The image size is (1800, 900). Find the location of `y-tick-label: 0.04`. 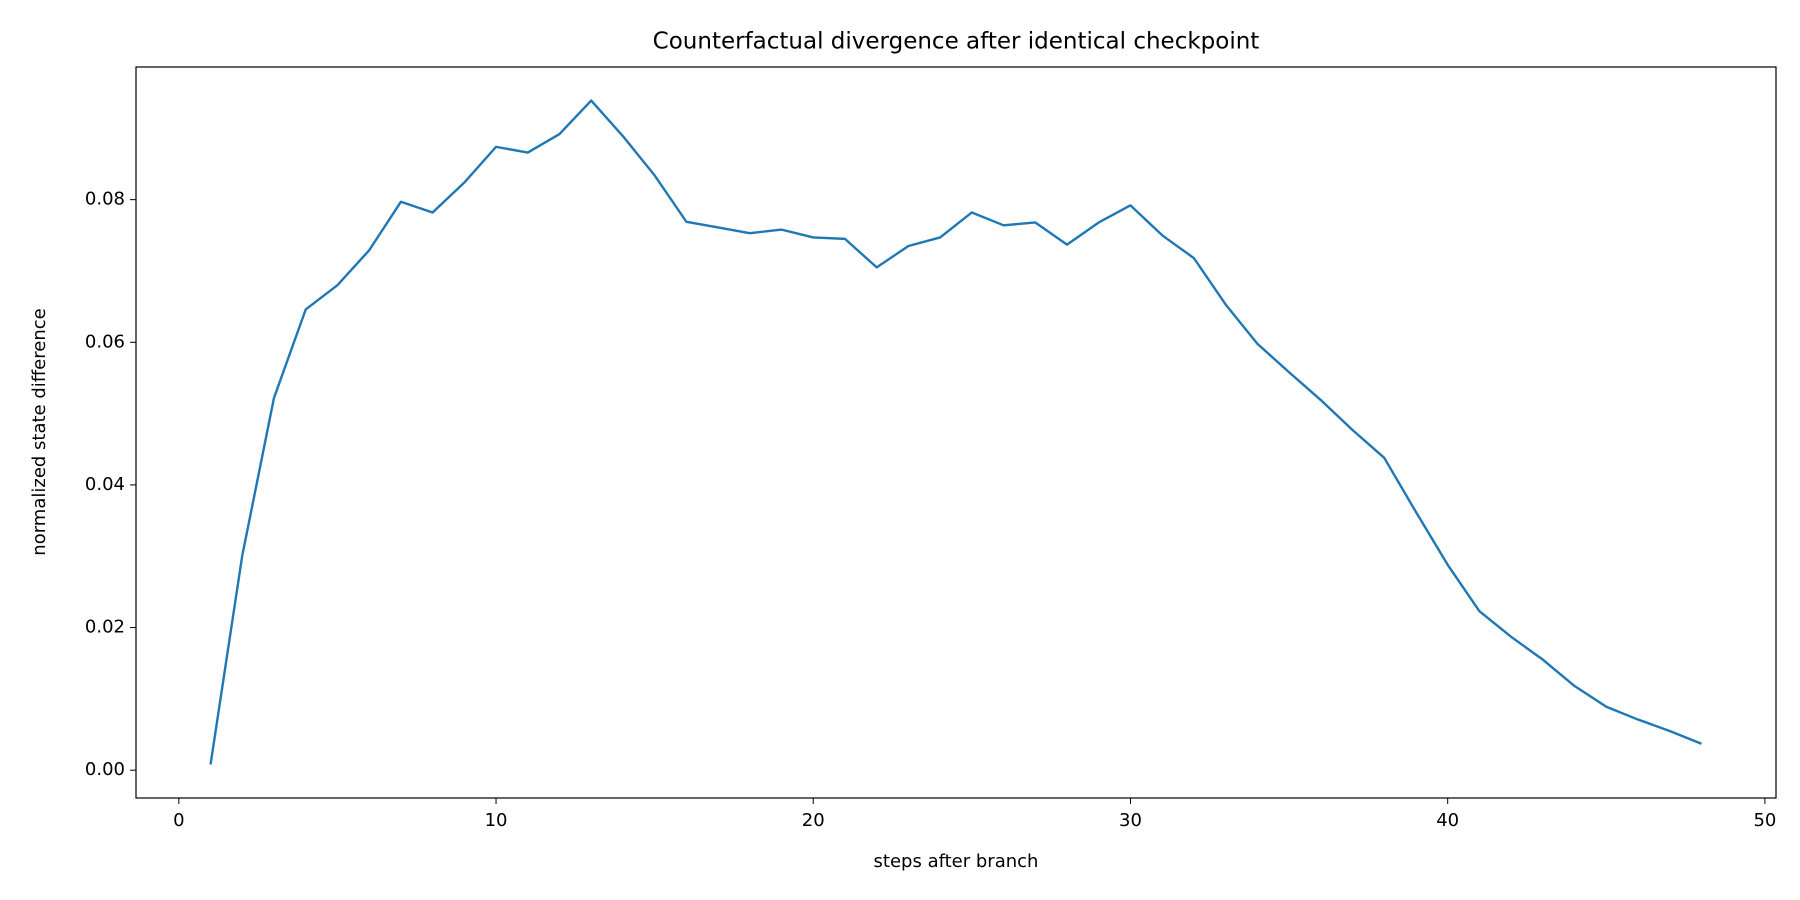

y-tick-label: 0.04 is located at coordinates (105, 484).